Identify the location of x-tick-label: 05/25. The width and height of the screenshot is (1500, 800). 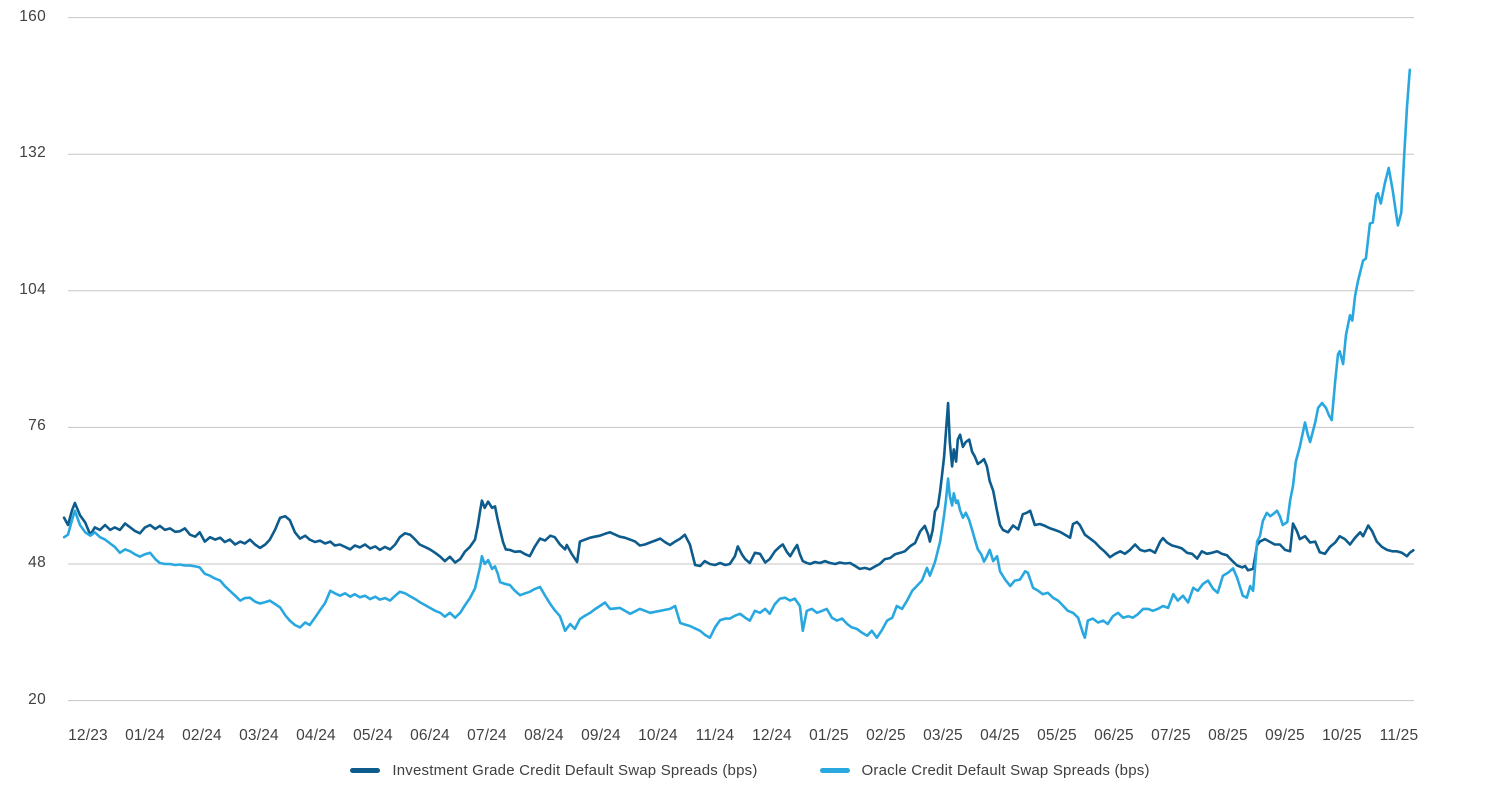
(1057, 735).